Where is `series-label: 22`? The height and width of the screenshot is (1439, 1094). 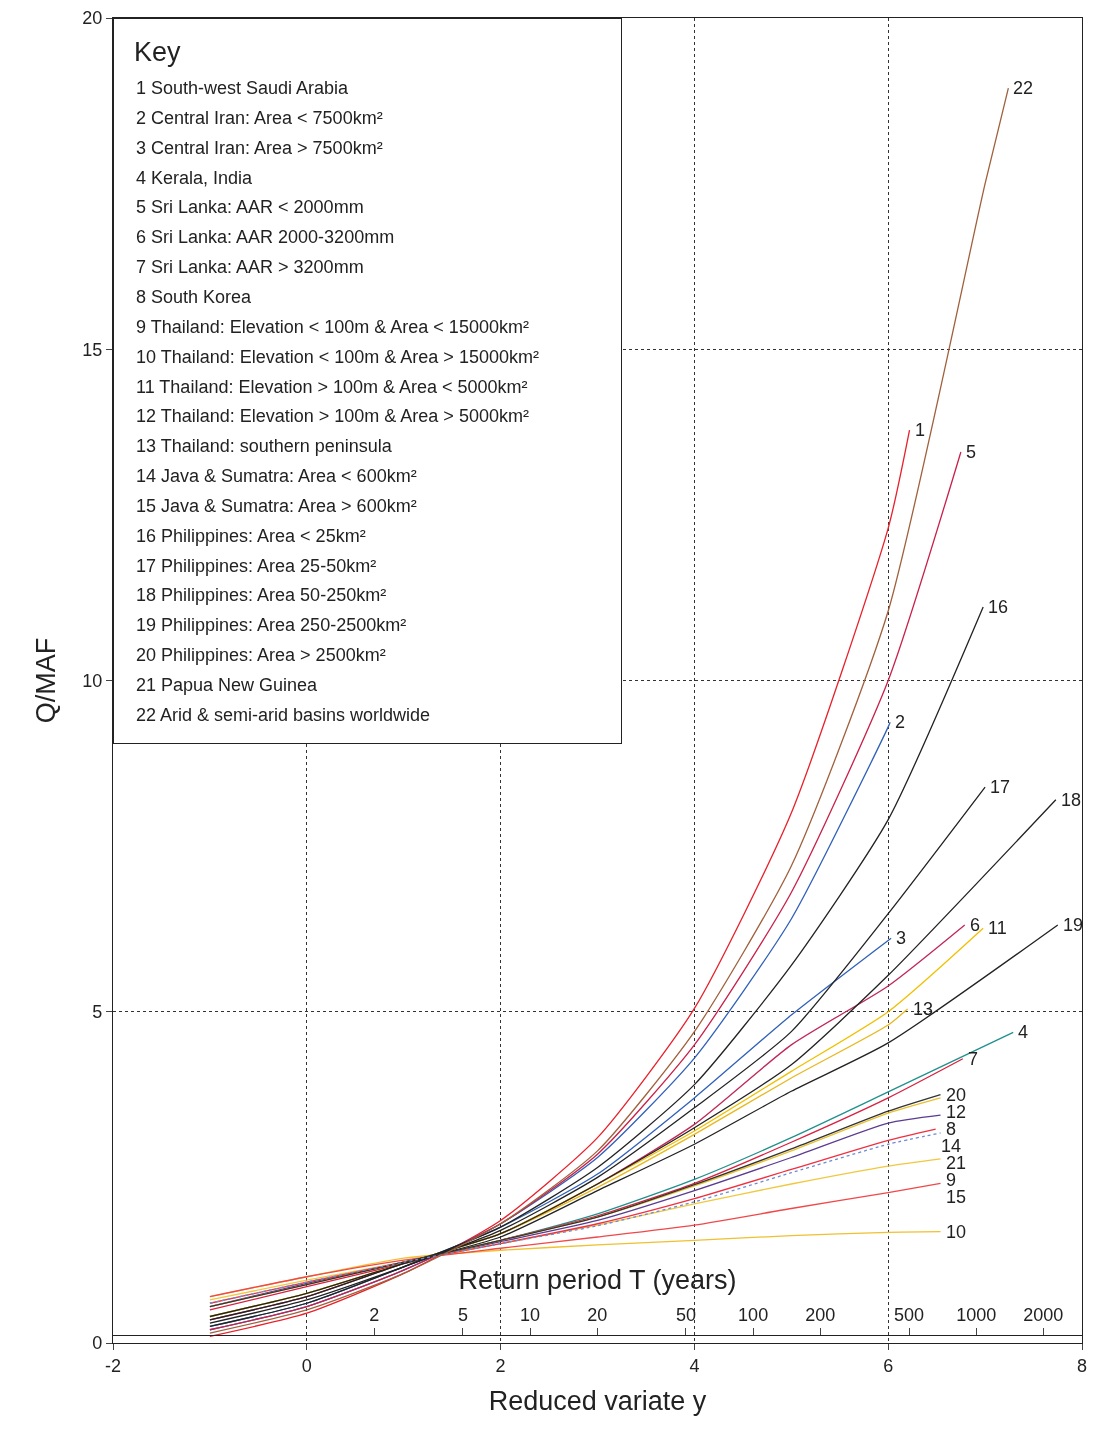
series-label: 22 is located at coordinates (1023, 88).